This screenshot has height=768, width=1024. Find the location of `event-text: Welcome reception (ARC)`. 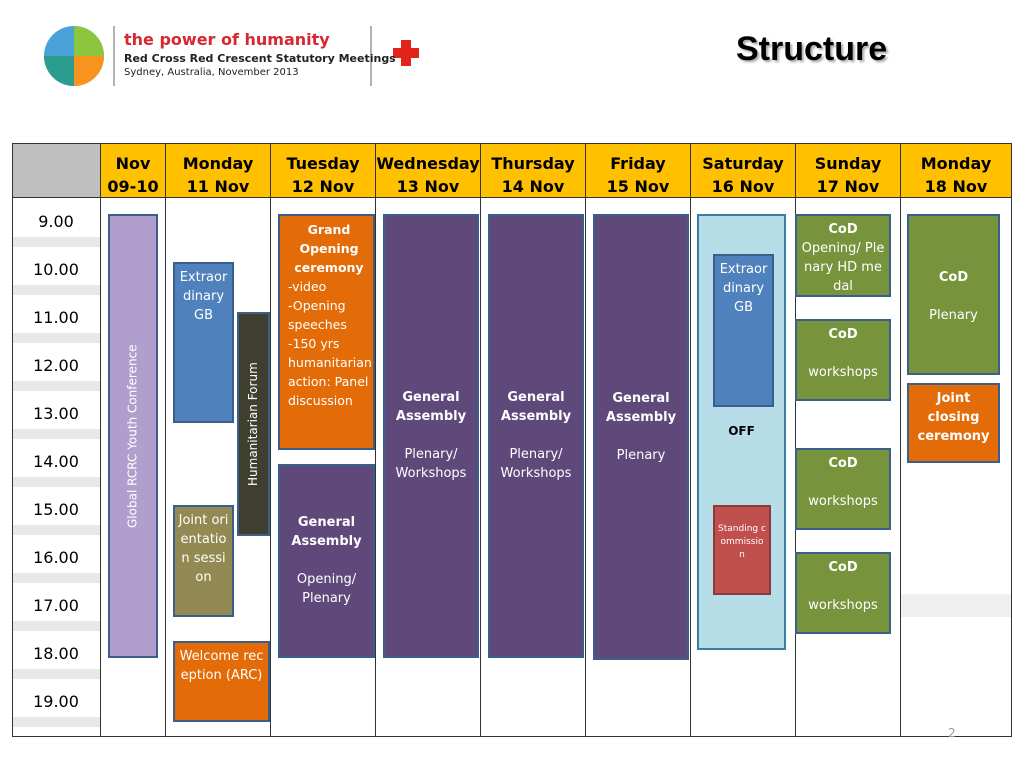

event-text: Welcome reception (ARC) is located at coordinates (221, 666).